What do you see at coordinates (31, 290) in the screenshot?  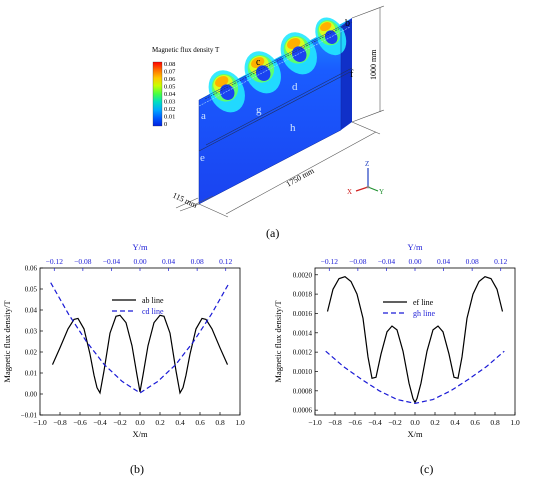 I see `y-tick-label: 0.05` at bounding box center [31, 290].